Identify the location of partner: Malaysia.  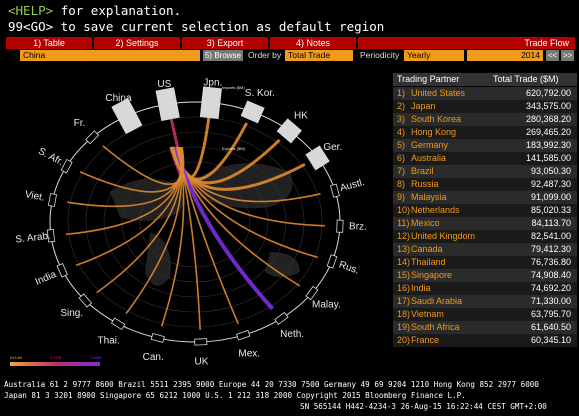
(429, 197).